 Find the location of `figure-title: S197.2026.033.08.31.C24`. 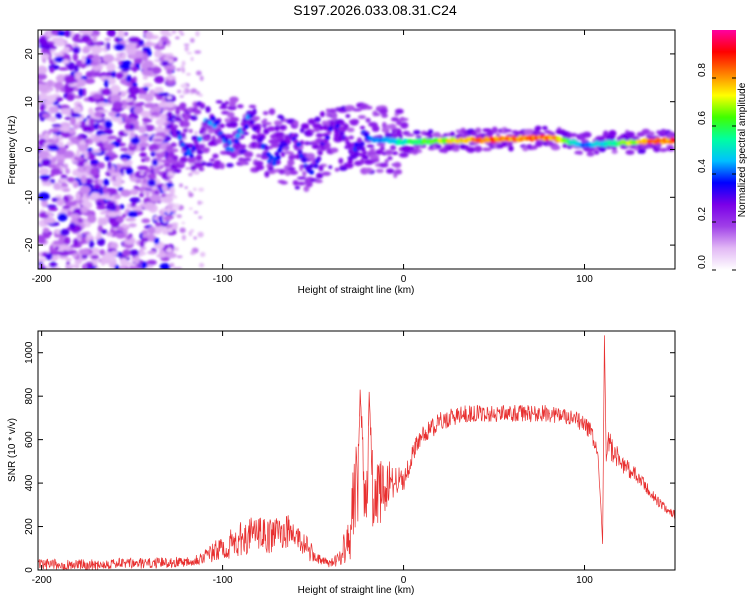

figure-title: S197.2026.033.08.31.C24 is located at coordinates (375, 10).